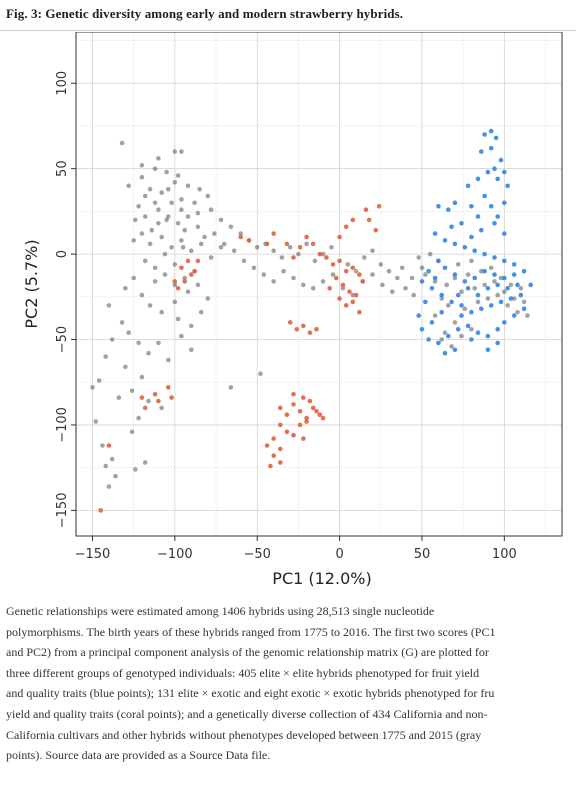  What do you see at coordinates (288, 30) in the screenshot?
I see `title-divider` at bounding box center [288, 30].